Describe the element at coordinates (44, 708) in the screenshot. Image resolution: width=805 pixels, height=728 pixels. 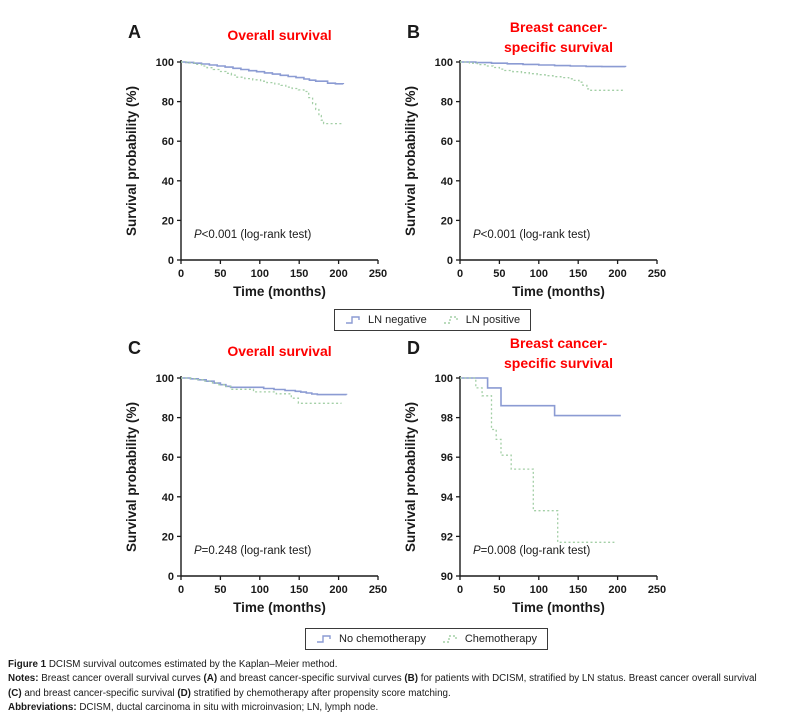
I see `caption-bold-segment: Abbreviations:` at that location.